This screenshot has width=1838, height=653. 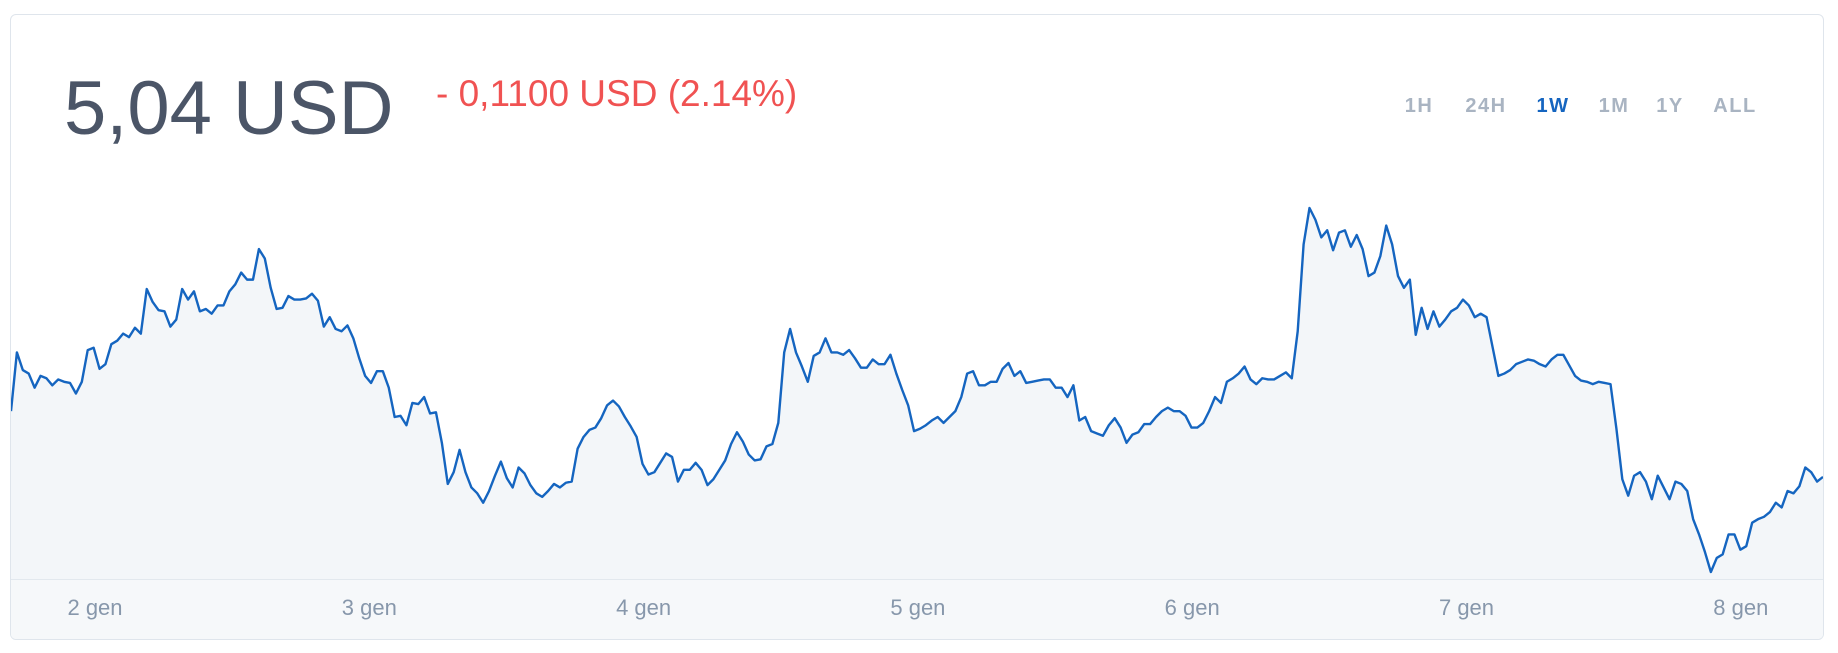 What do you see at coordinates (1486, 106) in the screenshot?
I see `range-button: 24H` at bounding box center [1486, 106].